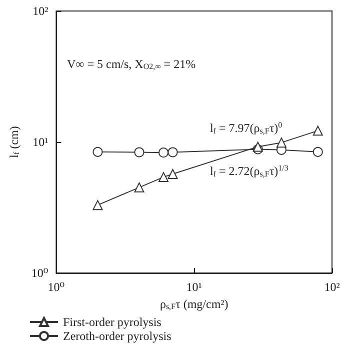  Describe the element at coordinates (332, 287) in the screenshot. I see `x-tick-label: 10²` at that location.